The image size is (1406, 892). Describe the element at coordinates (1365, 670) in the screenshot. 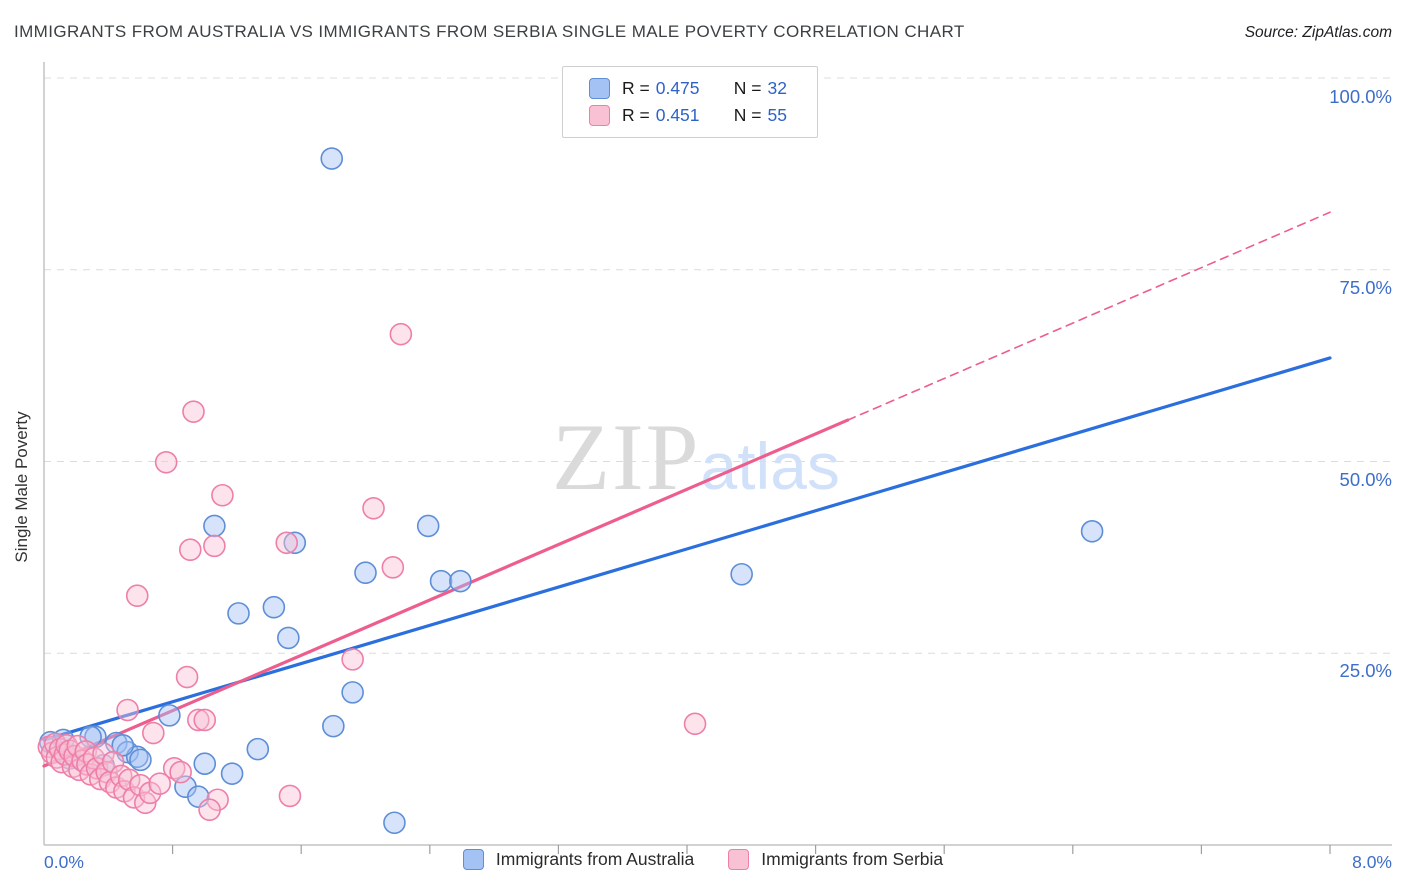

I see `y-tick-label-25: 25.0%` at that location.